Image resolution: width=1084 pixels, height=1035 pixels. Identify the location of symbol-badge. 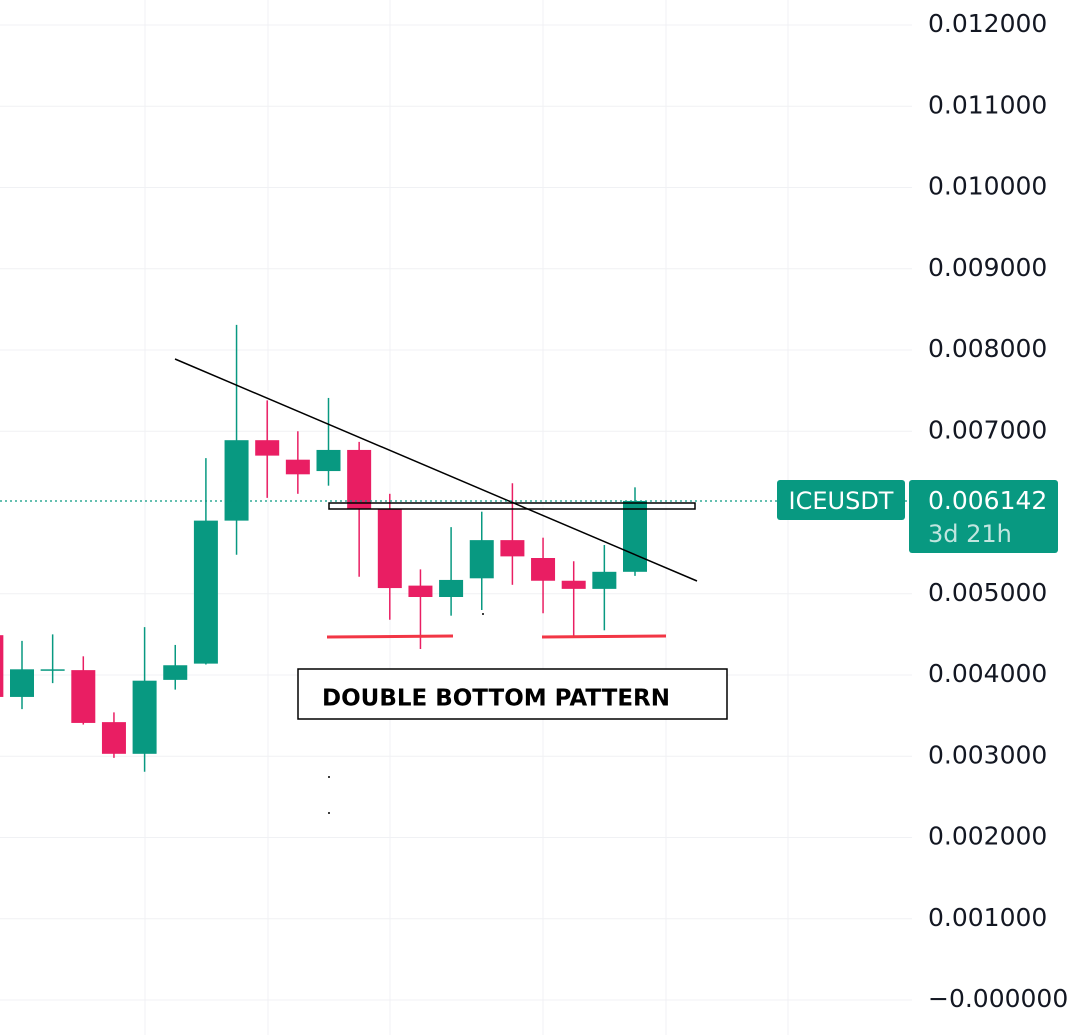
(841, 499).